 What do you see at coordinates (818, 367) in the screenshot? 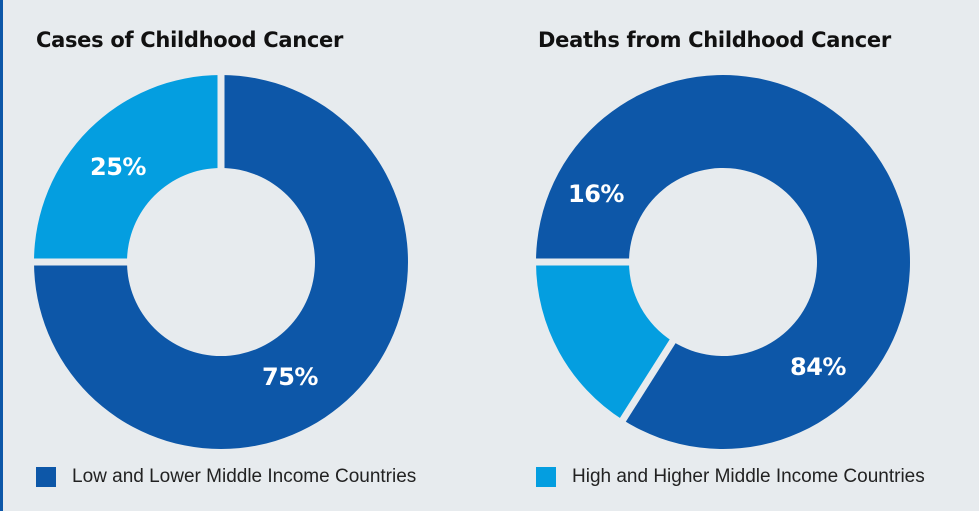
I see `donut-1-slice-0-label: 84%` at bounding box center [818, 367].